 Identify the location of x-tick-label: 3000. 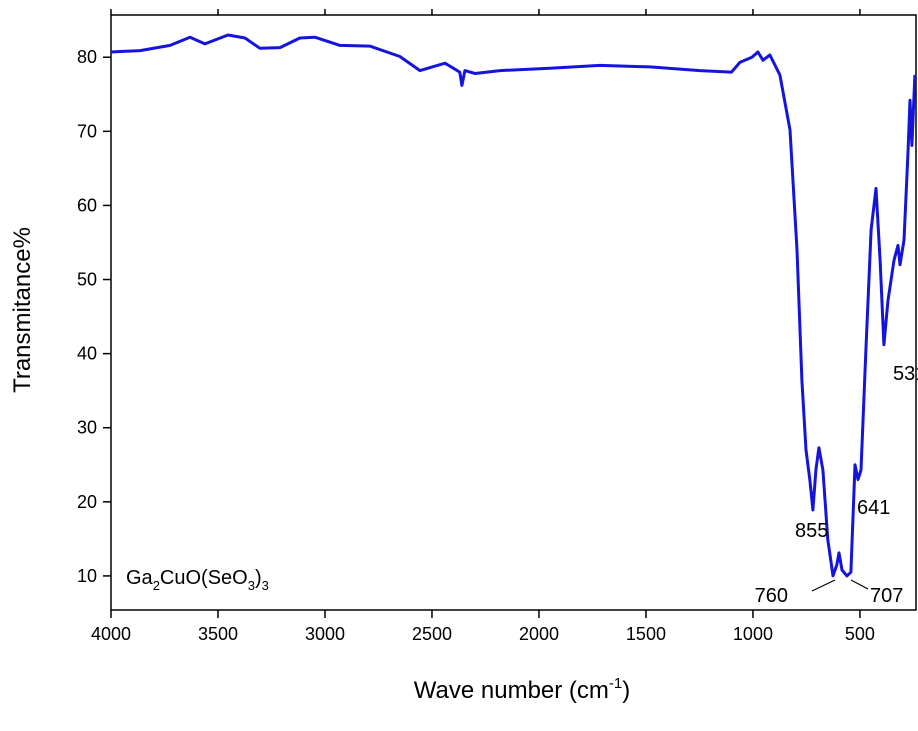
(325, 634).